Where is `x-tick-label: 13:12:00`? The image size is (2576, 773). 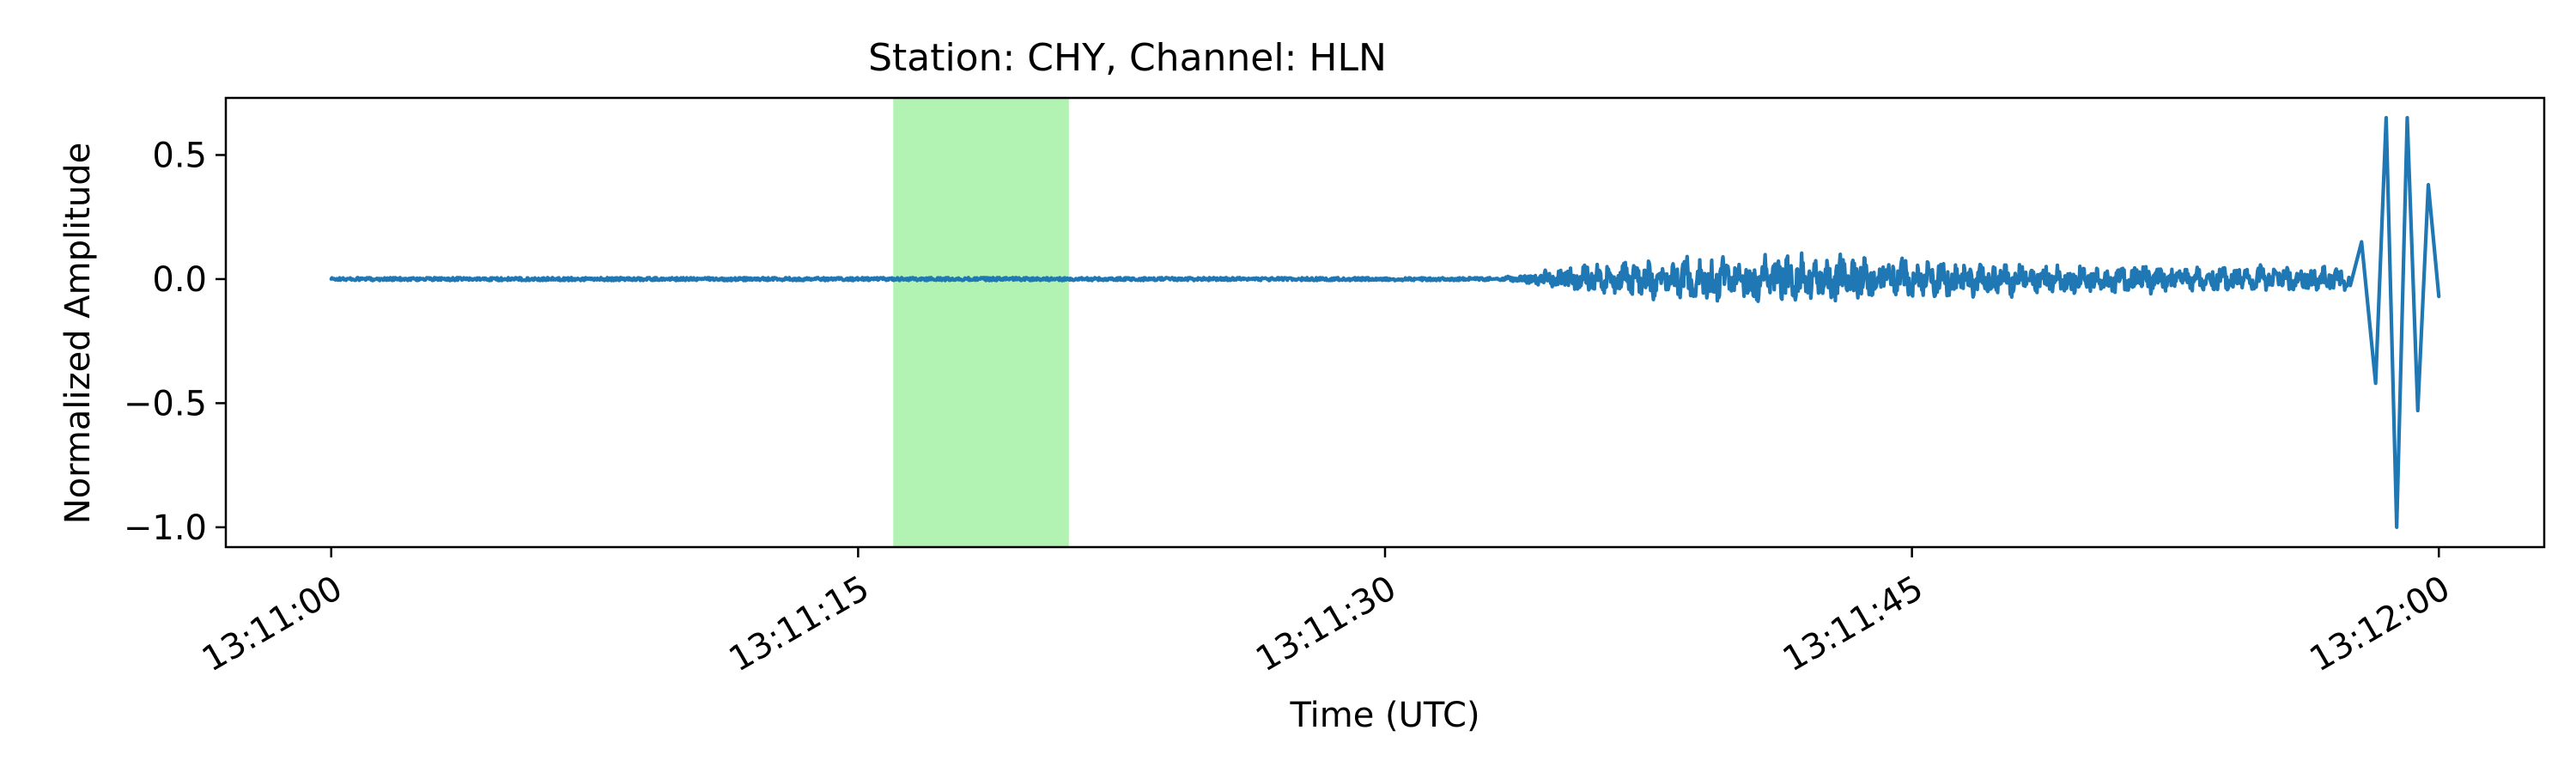
x-tick-label: 13:12:00 is located at coordinates (2380, 624).